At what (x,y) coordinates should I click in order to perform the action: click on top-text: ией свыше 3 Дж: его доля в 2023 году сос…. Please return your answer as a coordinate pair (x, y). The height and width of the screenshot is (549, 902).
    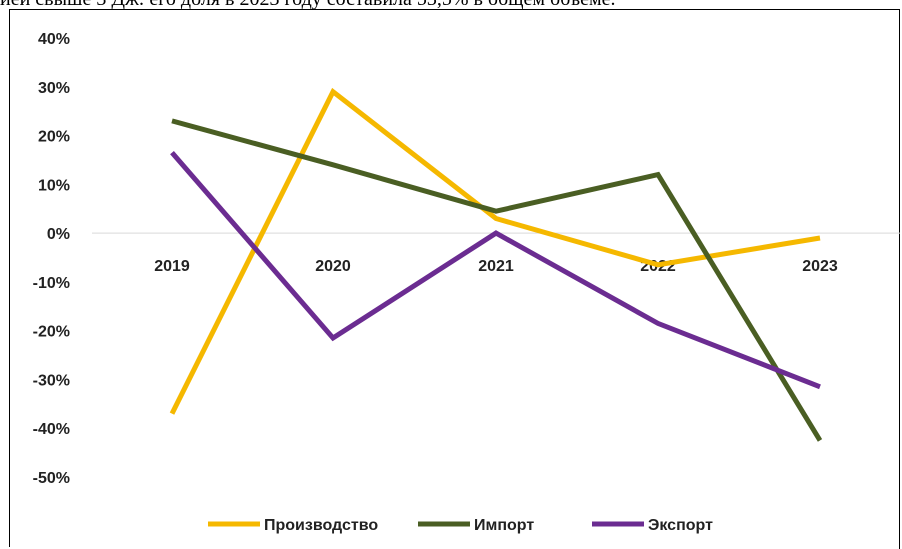
    Looking at the image, I should click on (451, 5).